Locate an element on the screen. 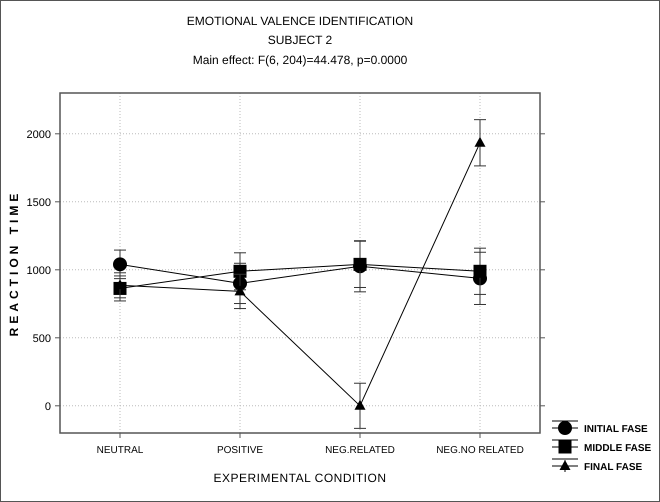 This screenshot has height=502, width=660. legend-label: FINAL FASE is located at coordinates (613, 467).